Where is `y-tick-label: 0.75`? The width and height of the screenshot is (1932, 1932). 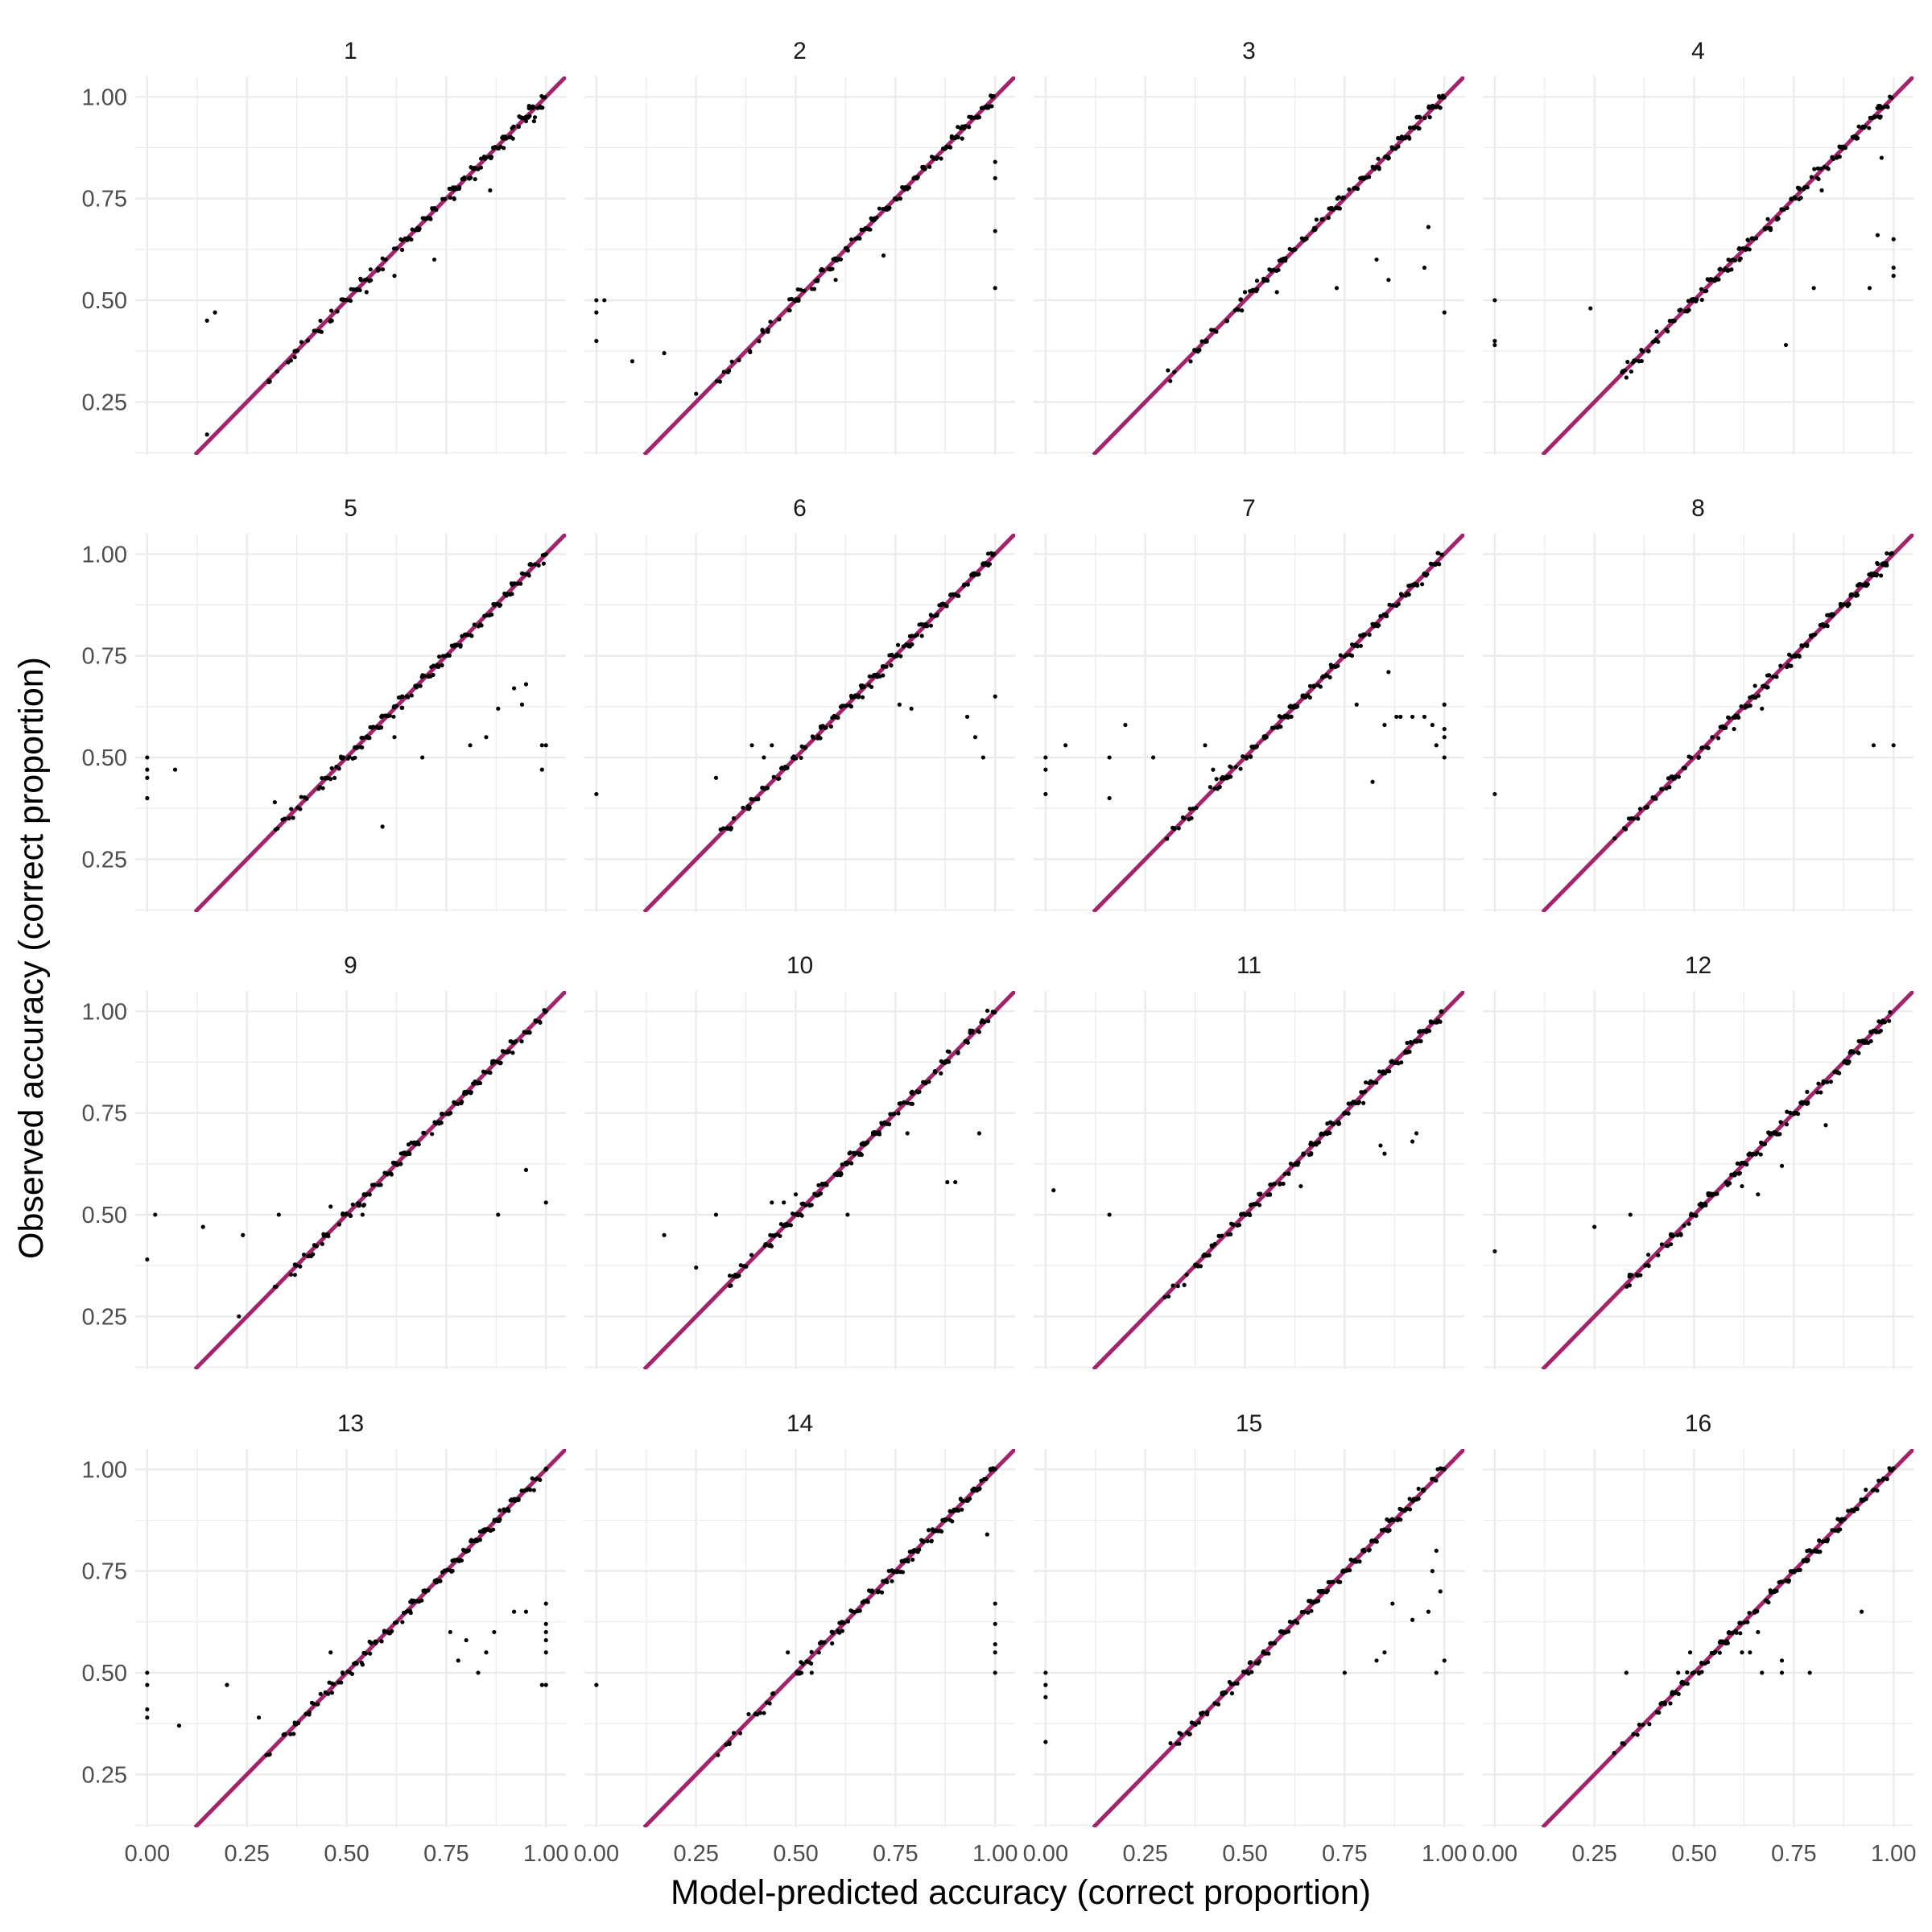 y-tick-label: 0.75 is located at coordinates (104, 1572).